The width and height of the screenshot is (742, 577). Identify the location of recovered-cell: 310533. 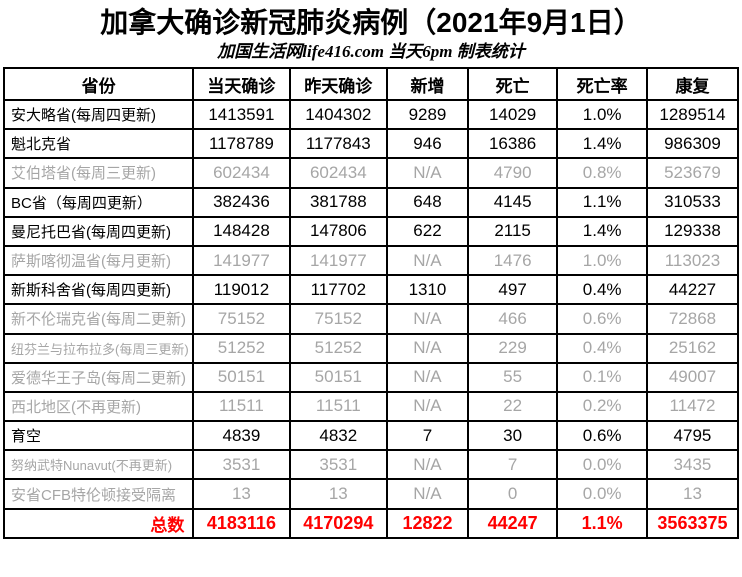
(692, 202).